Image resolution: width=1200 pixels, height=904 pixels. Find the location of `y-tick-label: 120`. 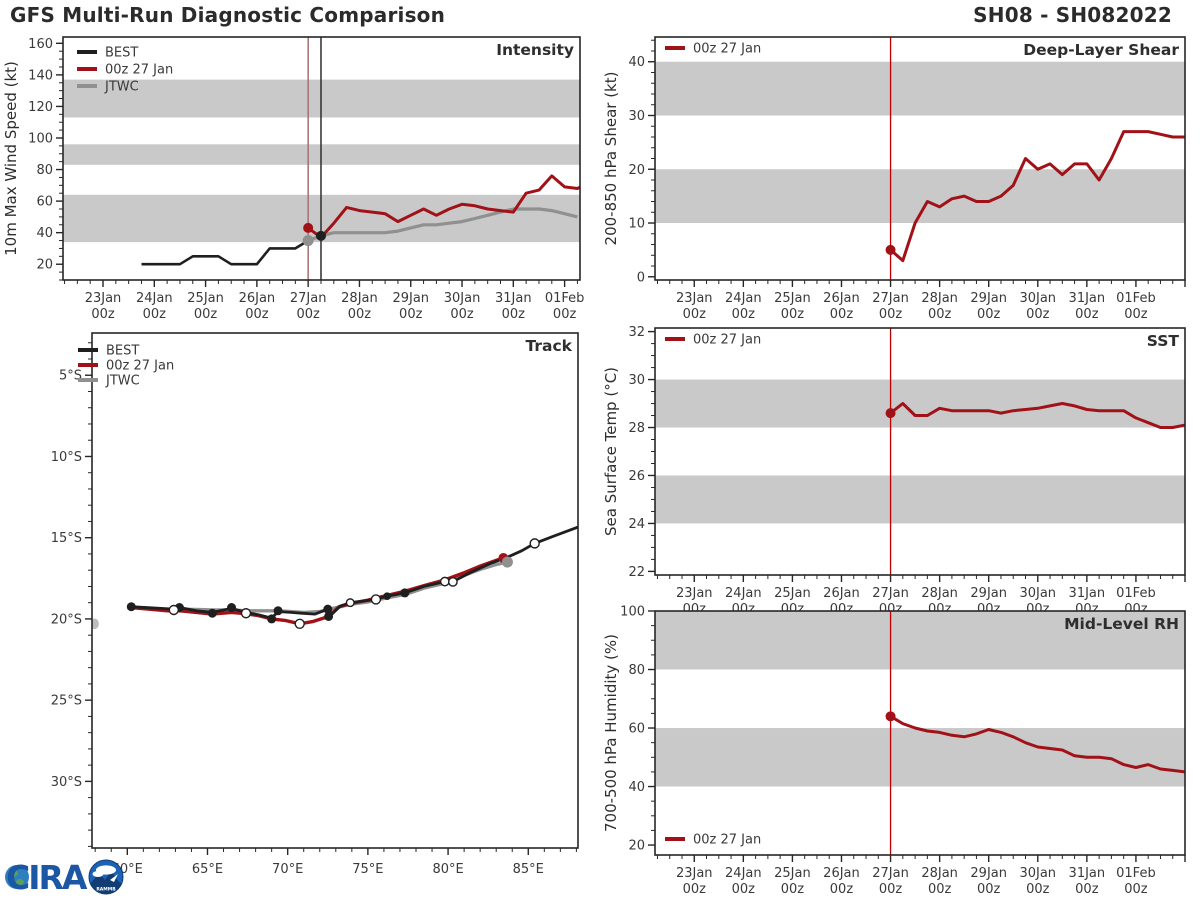

y-tick-label: 120 is located at coordinates (40, 107).